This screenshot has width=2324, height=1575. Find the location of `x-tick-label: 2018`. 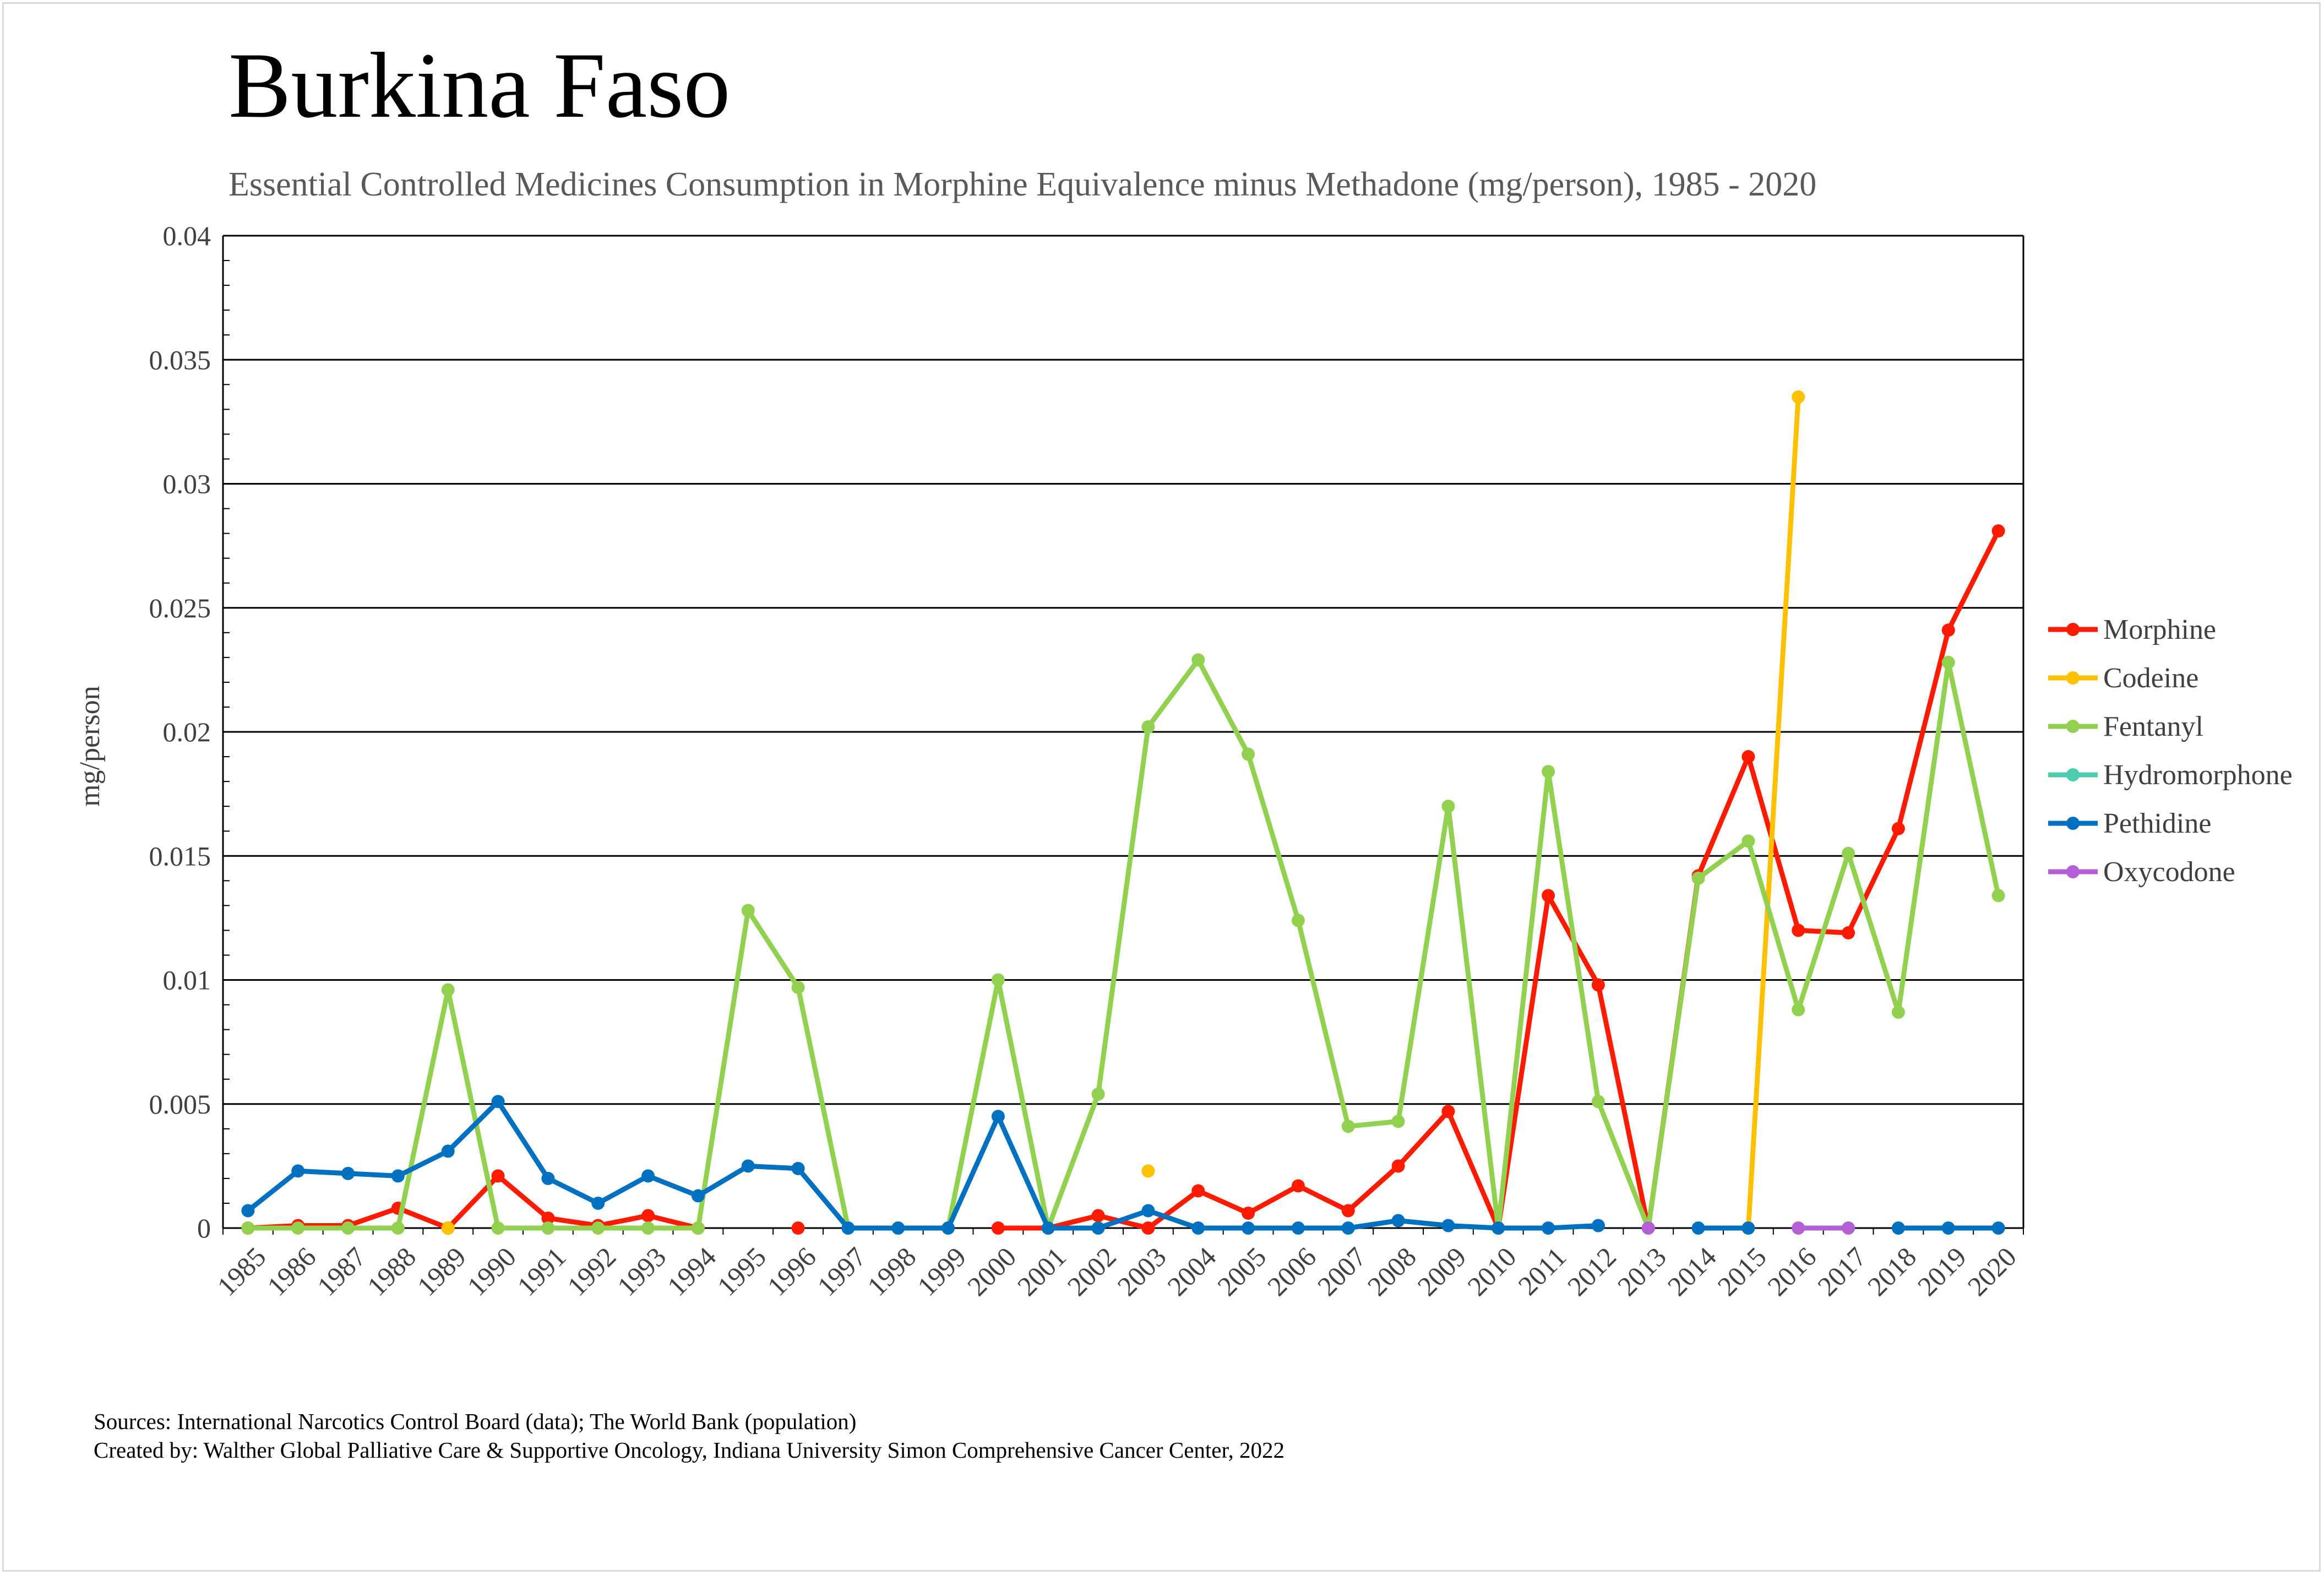

x-tick-label: 2018 is located at coordinates (1892, 1271).